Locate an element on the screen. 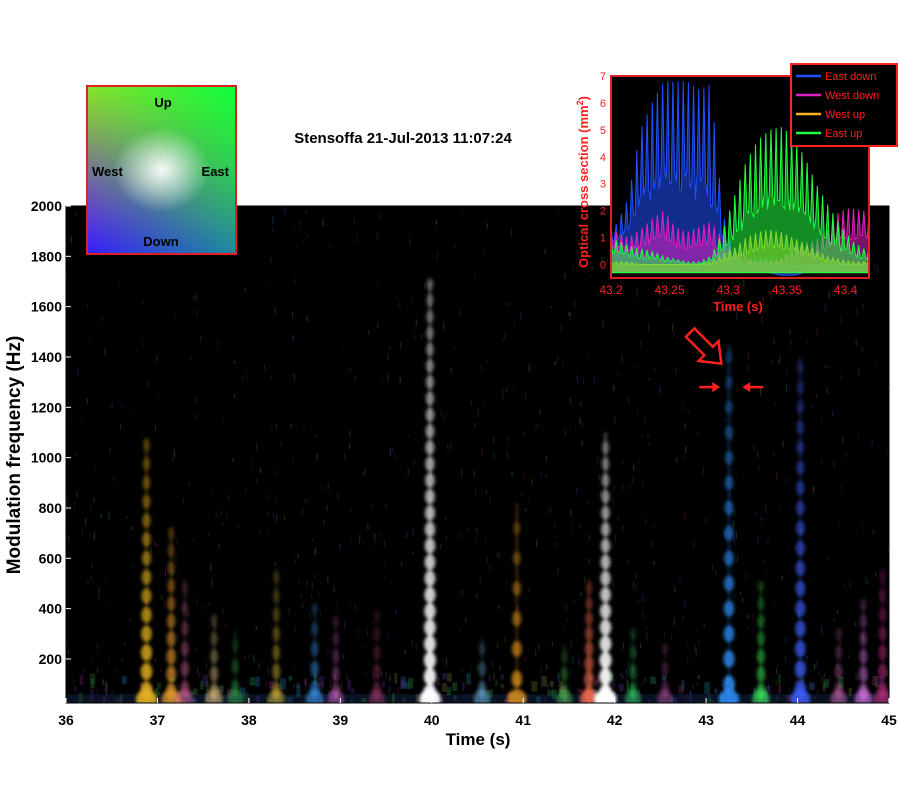 Image resolution: width=900 pixels, height=800 pixels. inset-y-tick-label: 2 is located at coordinates (603, 212).